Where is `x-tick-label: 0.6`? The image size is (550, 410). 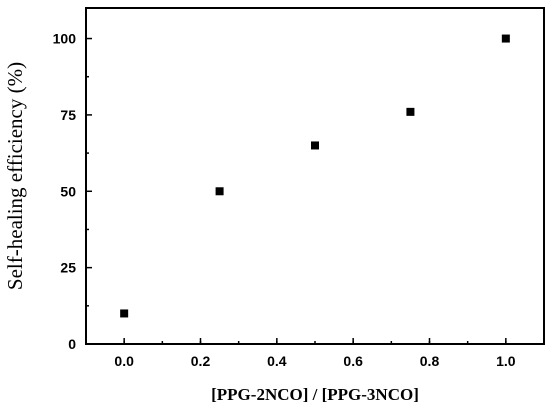 x-tick-label: 0.6 is located at coordinates (353, 361).